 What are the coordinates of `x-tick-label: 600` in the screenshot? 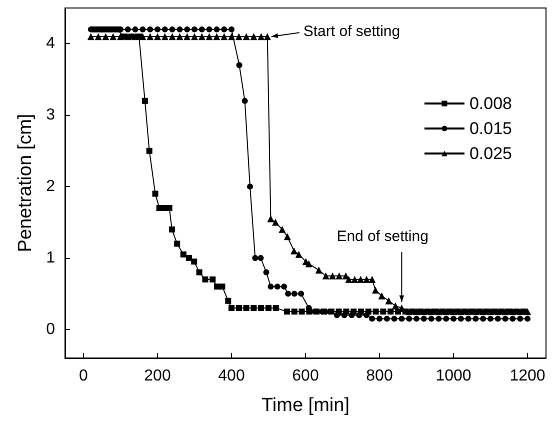 It's located at (305, 376).